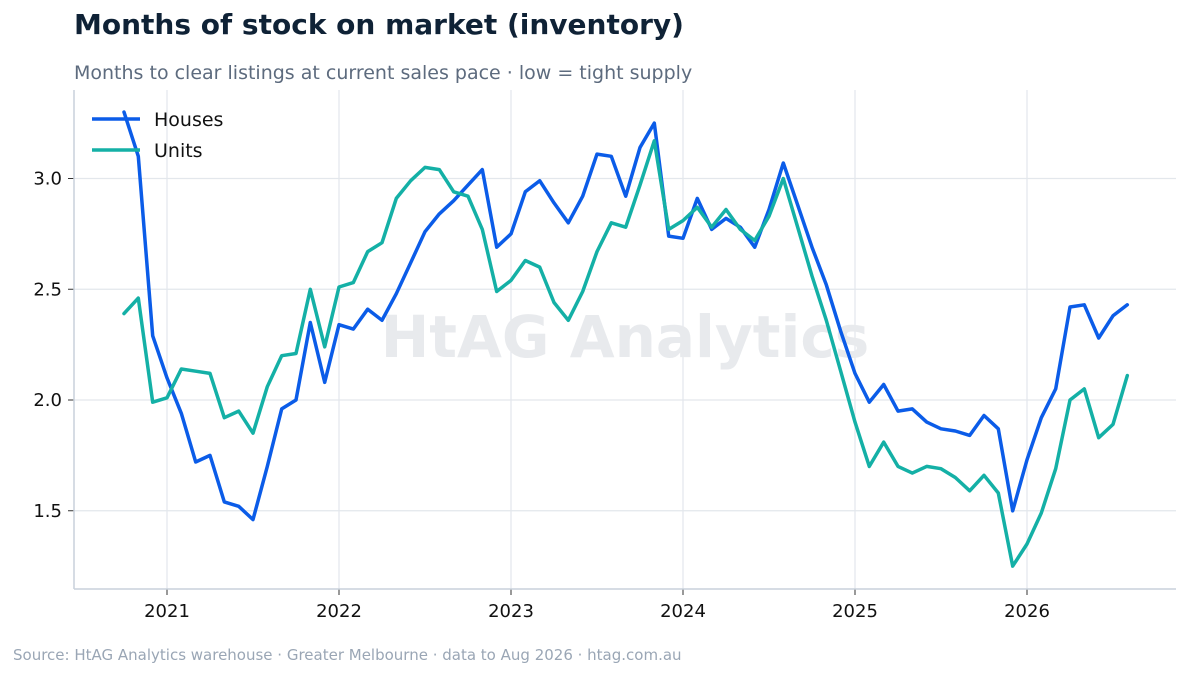 This screenshot has height=676, width=1189. What do you see at coordinates (379, 24) in the screenshot?
I see `chart-title: Months of stock on market (inventory)` at bounding box center [379, 24].